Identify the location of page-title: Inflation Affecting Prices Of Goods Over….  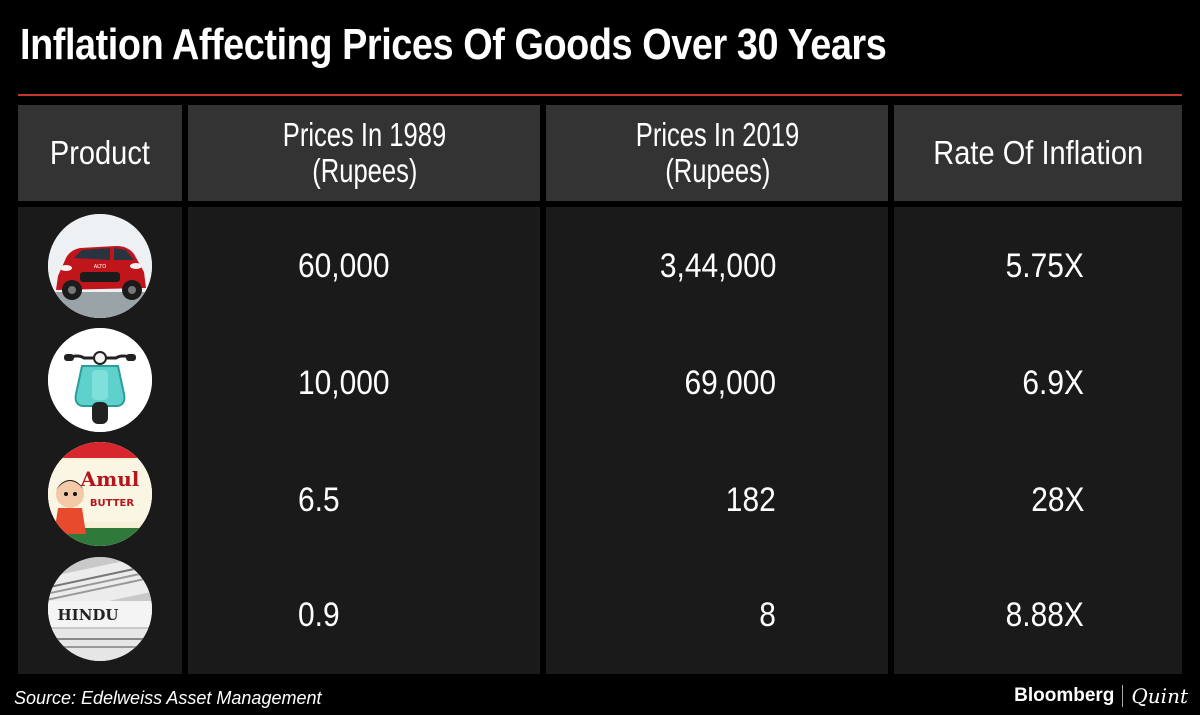
(453, 44).